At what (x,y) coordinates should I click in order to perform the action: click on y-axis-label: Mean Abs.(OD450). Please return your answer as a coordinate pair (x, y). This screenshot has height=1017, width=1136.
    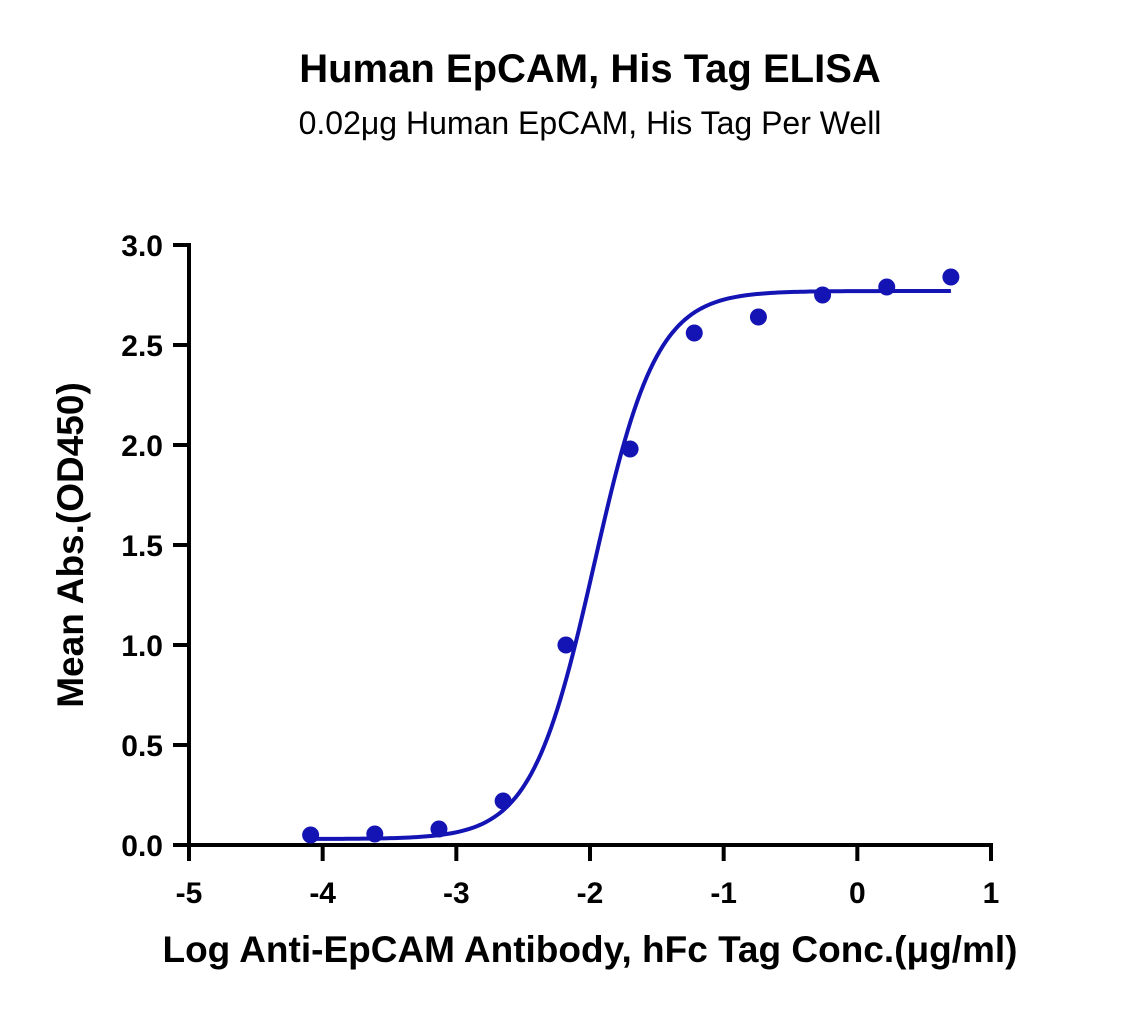
    Looking at the image, I should click on (70, 545).